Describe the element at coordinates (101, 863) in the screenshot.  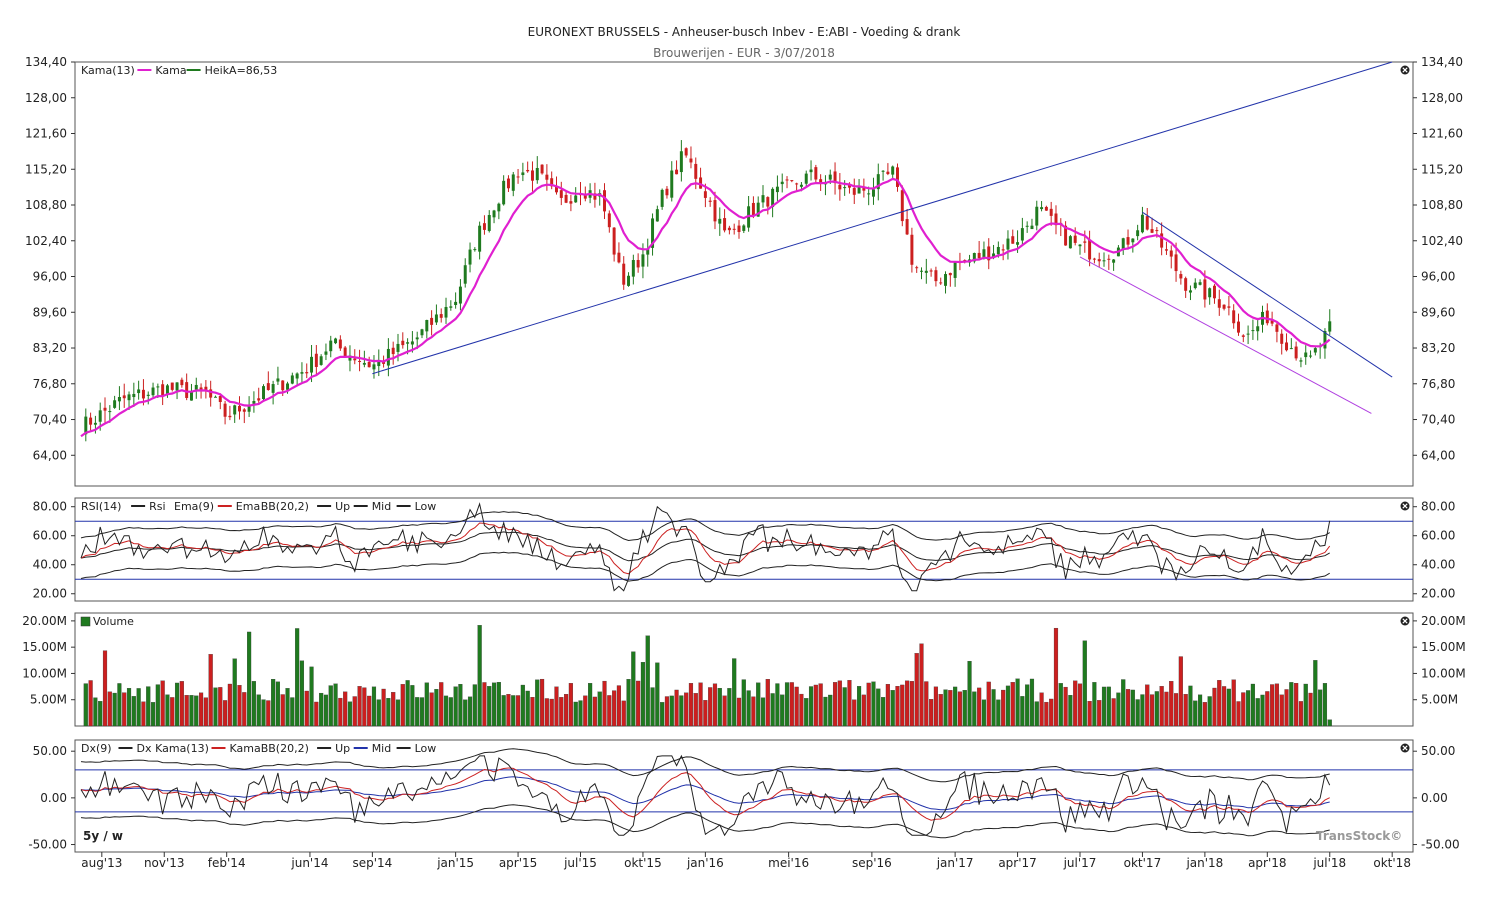
I see `x-tick-label: aug'13` at that location.